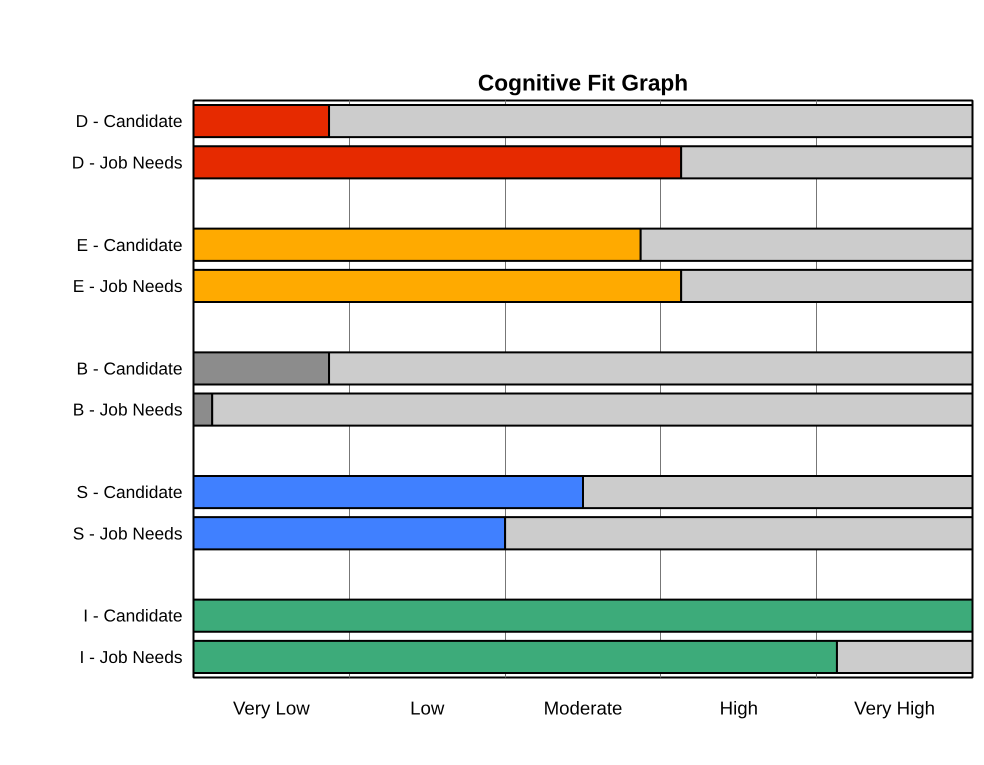 Image resolution: width=984 pixels, height=765 pixels. What do you see at coordinates (133, 616) in the screenshot?
I see `y-tick-label: I - Candidate` at bounding box center [133, 616].